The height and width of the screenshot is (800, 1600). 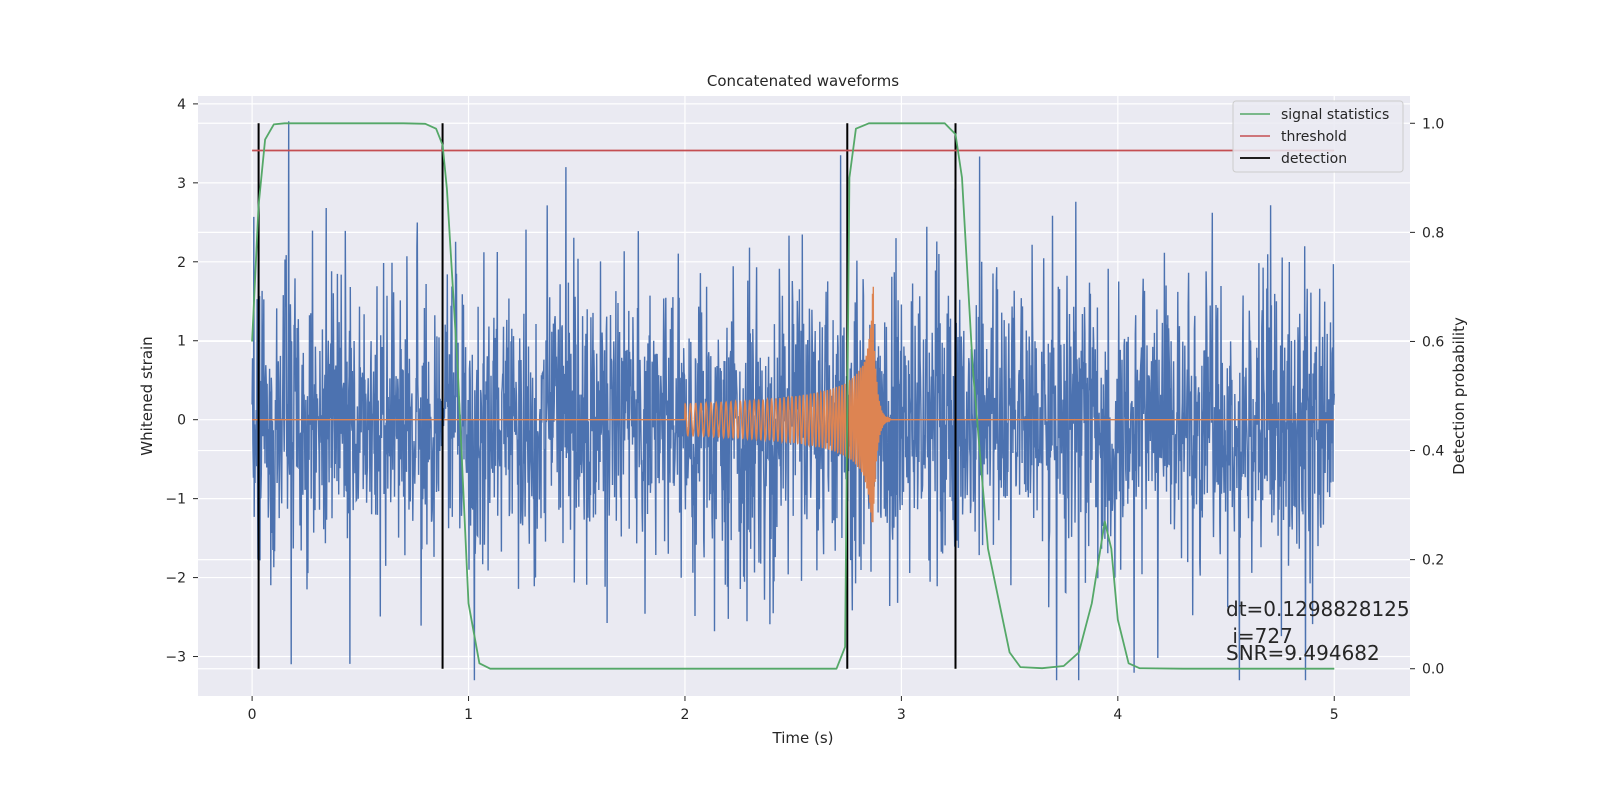 I want to click on y-tick-label: −2, so click(x=175, y=579).